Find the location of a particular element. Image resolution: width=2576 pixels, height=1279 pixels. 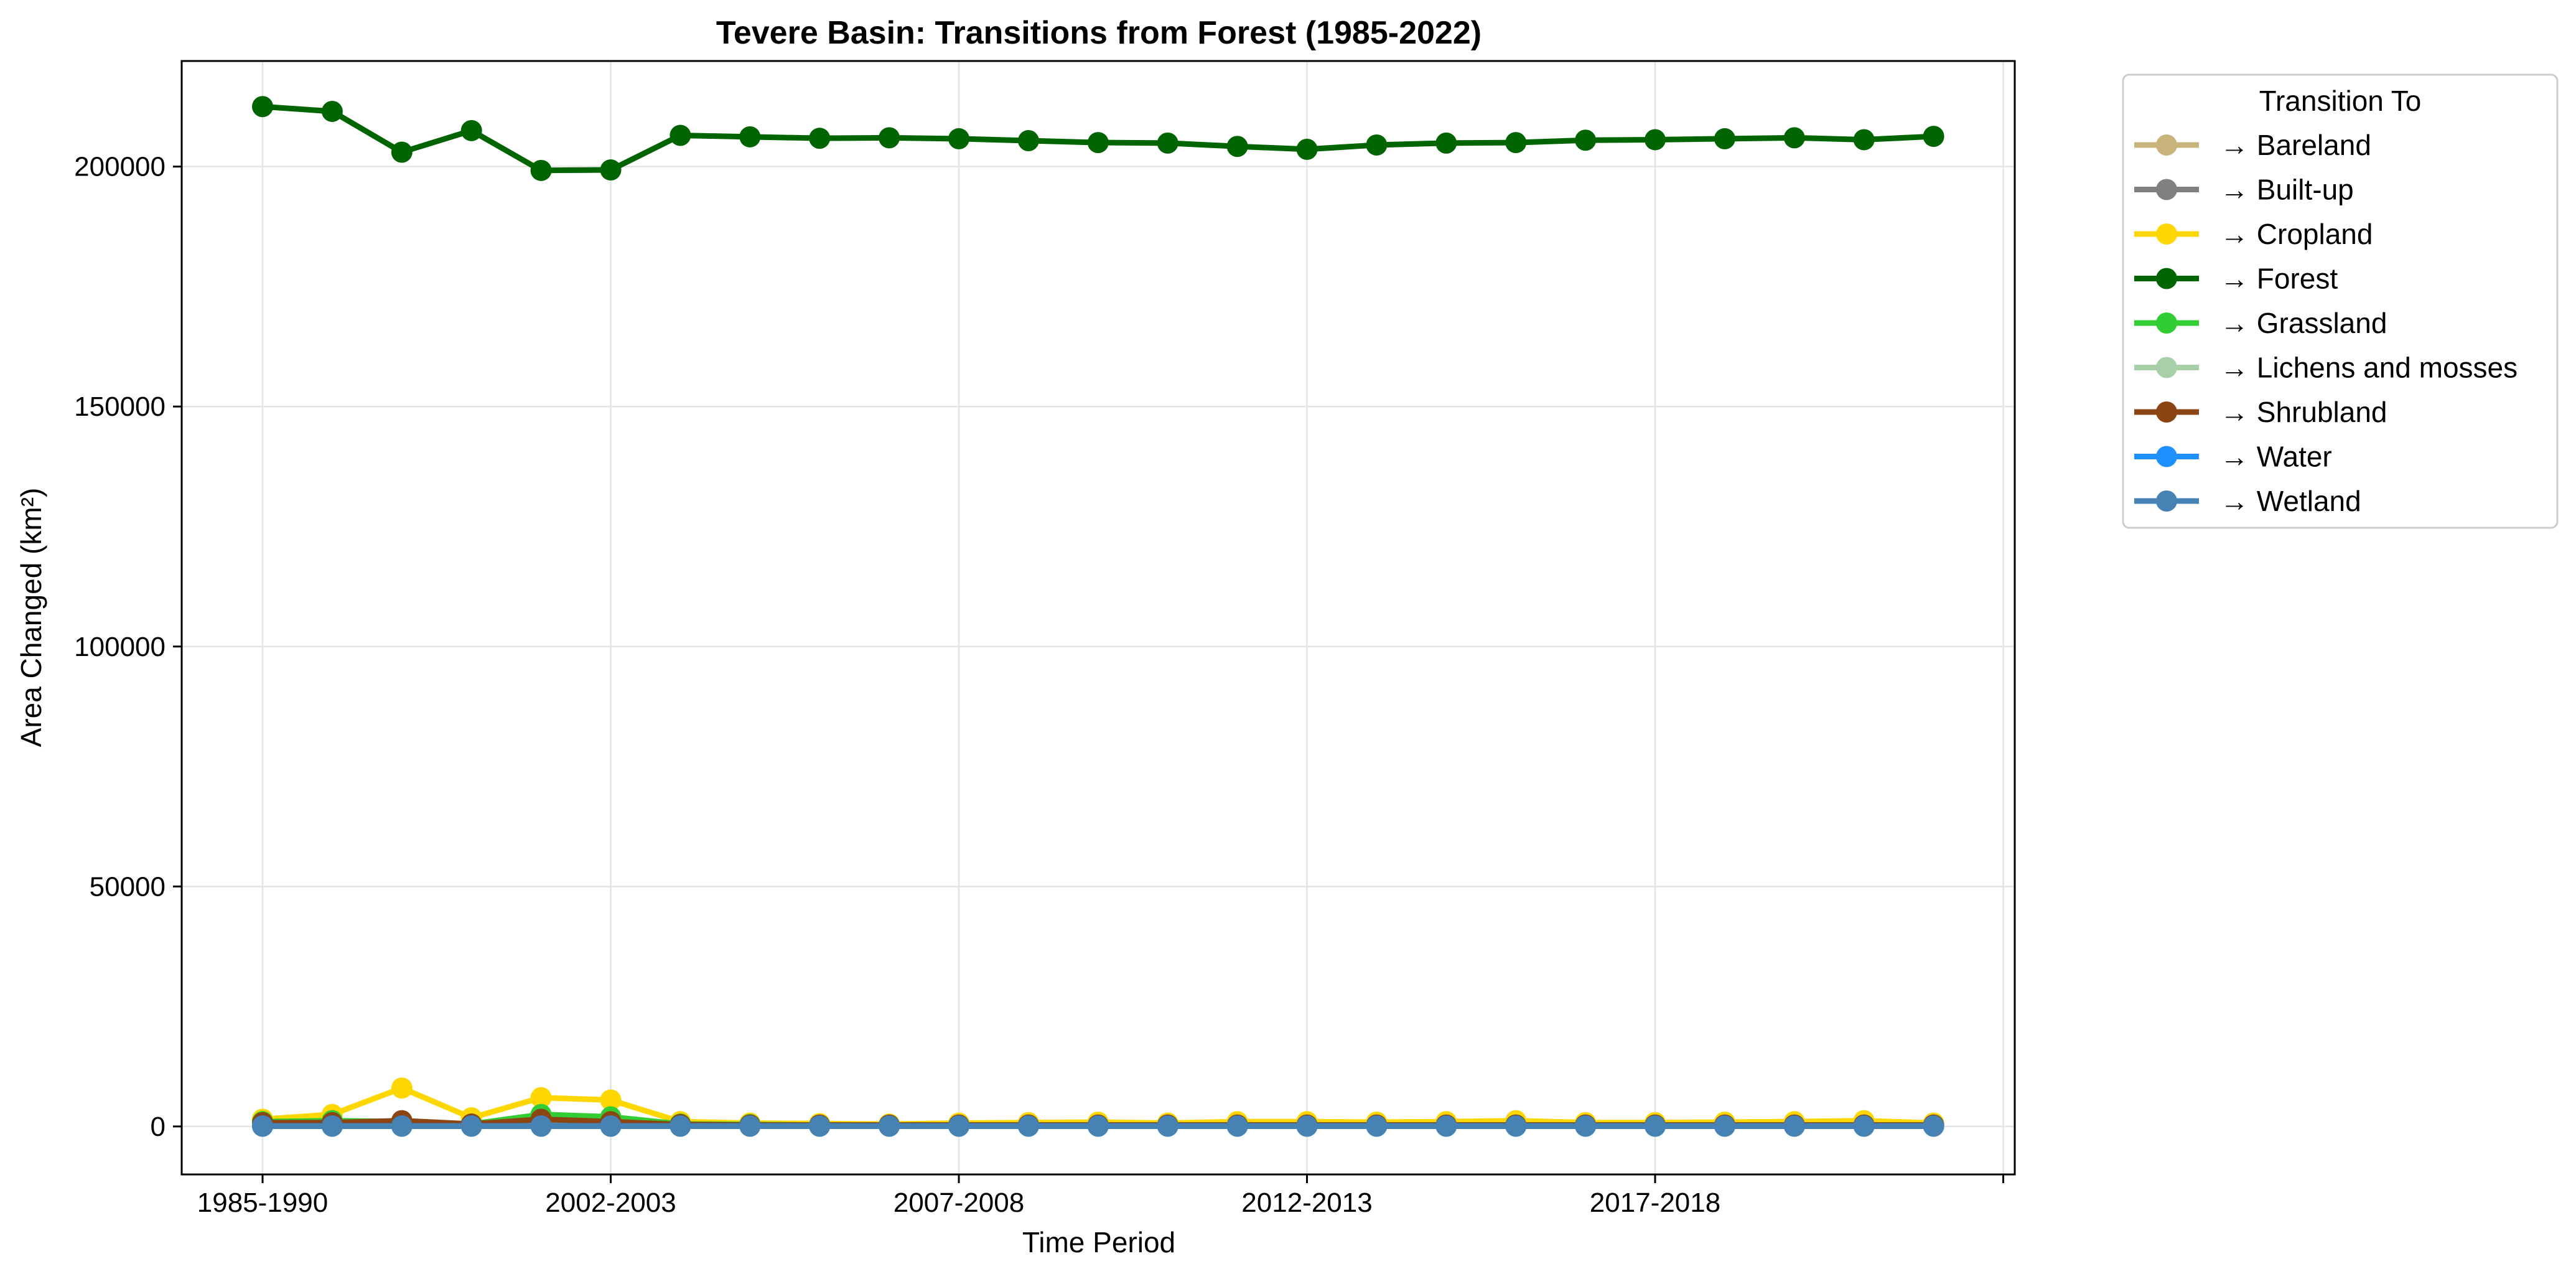

legend-label: → Bareland is located at coordinates (2296, 145).